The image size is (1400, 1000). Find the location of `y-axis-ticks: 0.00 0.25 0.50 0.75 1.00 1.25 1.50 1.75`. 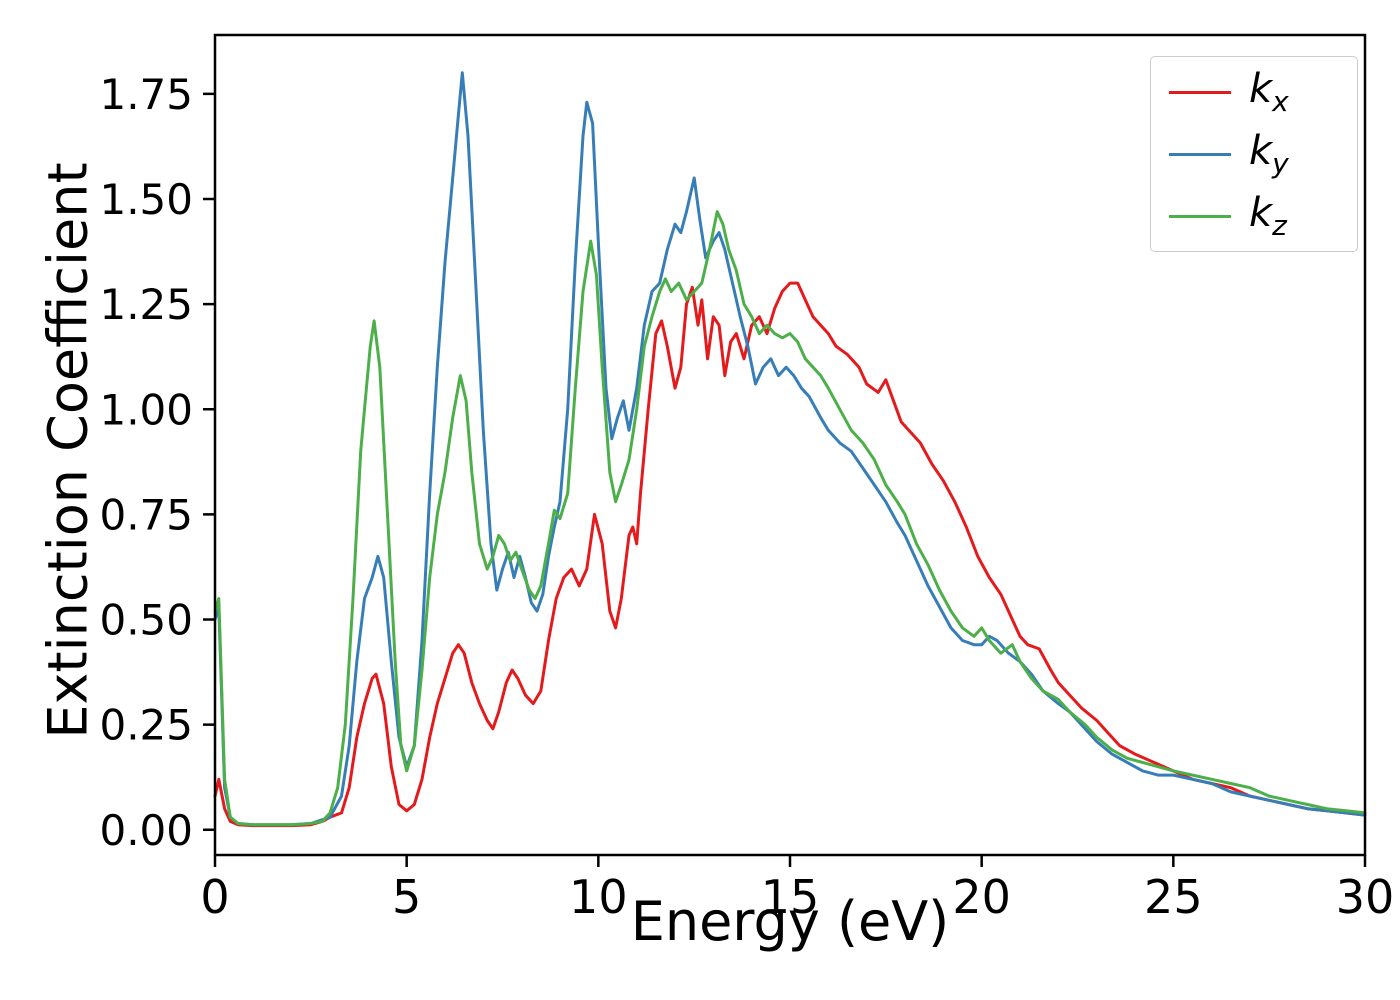

y-axis-ticks: 0.00 0.25 0.50 0.75 1.00 1.25 1.50 1.75 is located at coordinates (157, 462).